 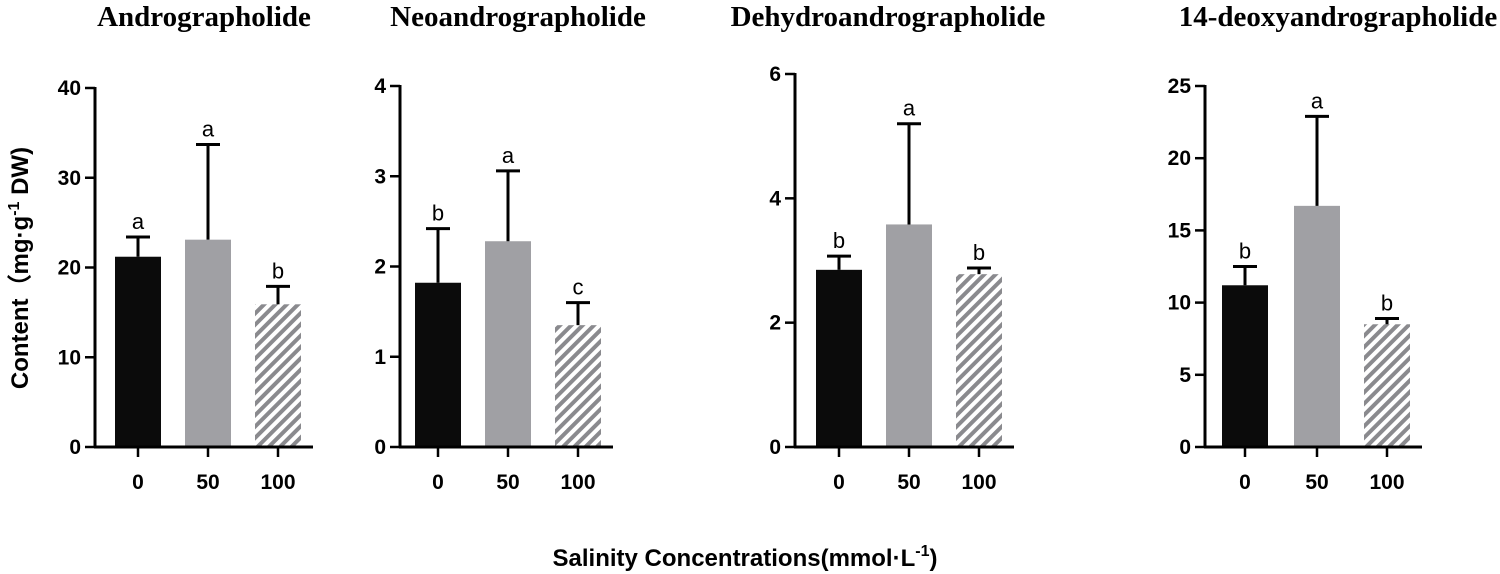 What do you see at coordinates (20, 174) in the screenshot?
I see `y-axis-title-end: DW)` at bounding box center [20, 174].